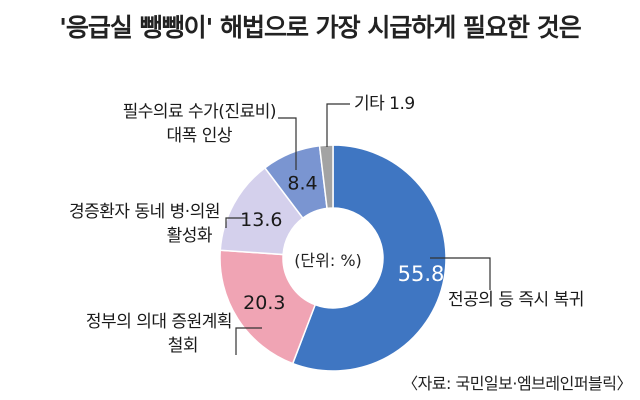  Describe the element at coordinates (261, 220) in the screenshot. I see `value-clinic-activation: 13.6` at that location.